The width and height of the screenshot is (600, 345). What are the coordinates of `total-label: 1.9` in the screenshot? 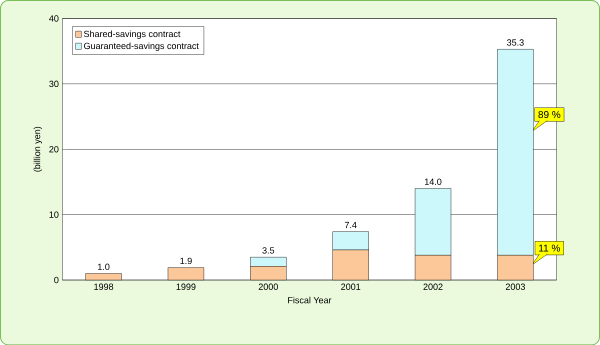 It's located at (186, 261).